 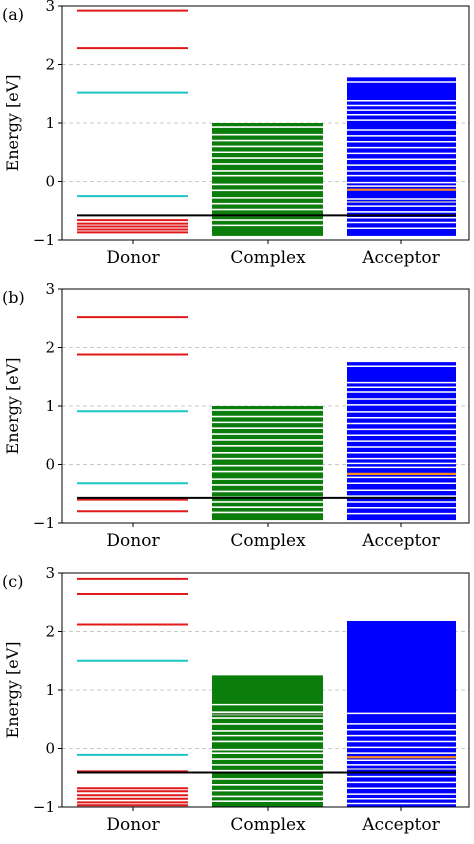 I want to click on panel-label: (a), so click(x=13, y=14).